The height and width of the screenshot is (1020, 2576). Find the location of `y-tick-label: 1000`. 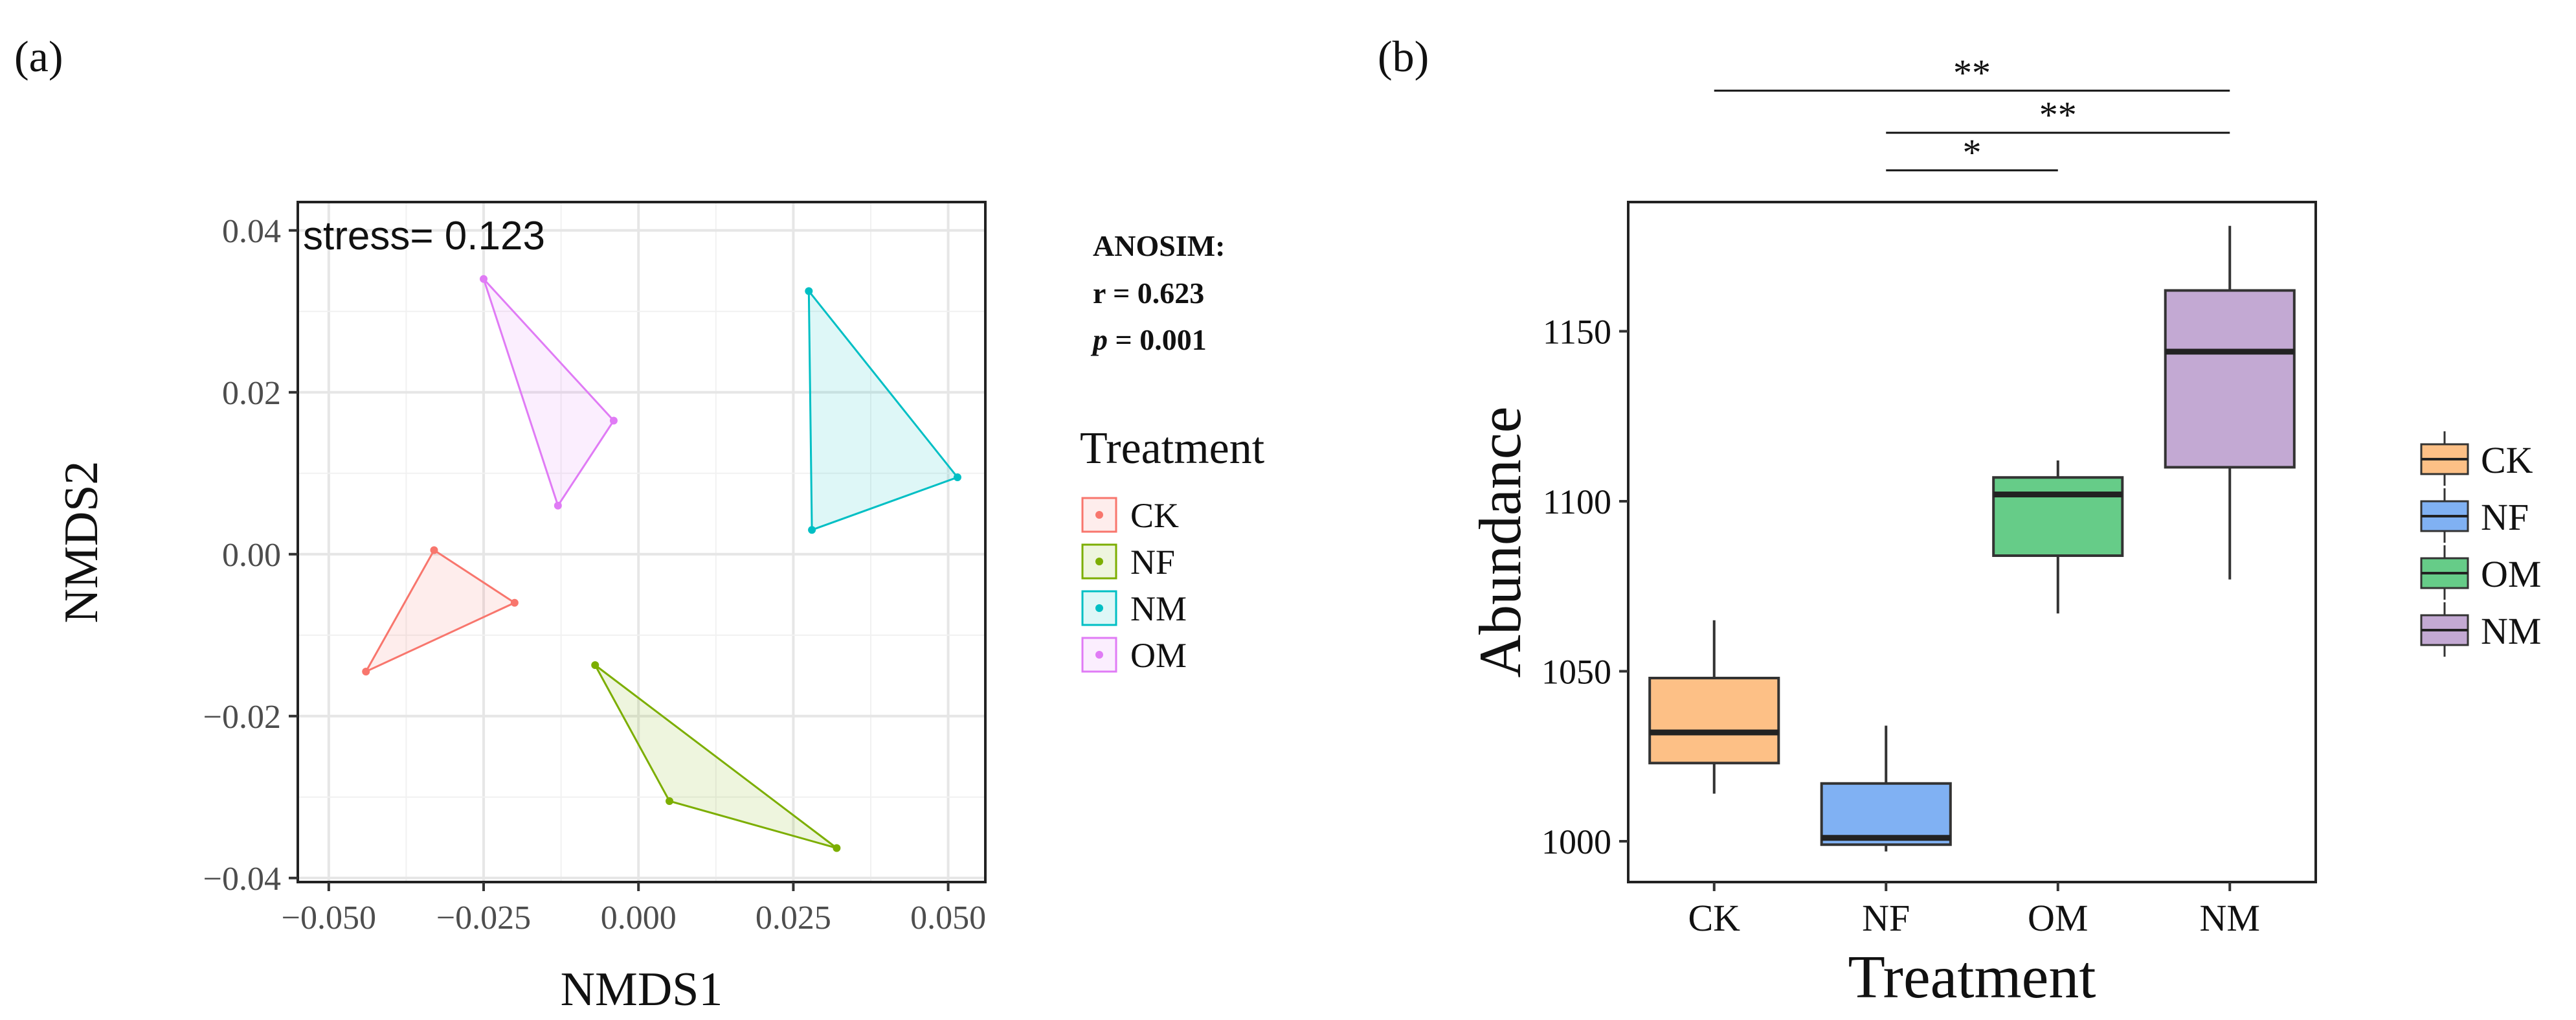

y-tick-label: 1000 is located at coordinates (1576, 841).